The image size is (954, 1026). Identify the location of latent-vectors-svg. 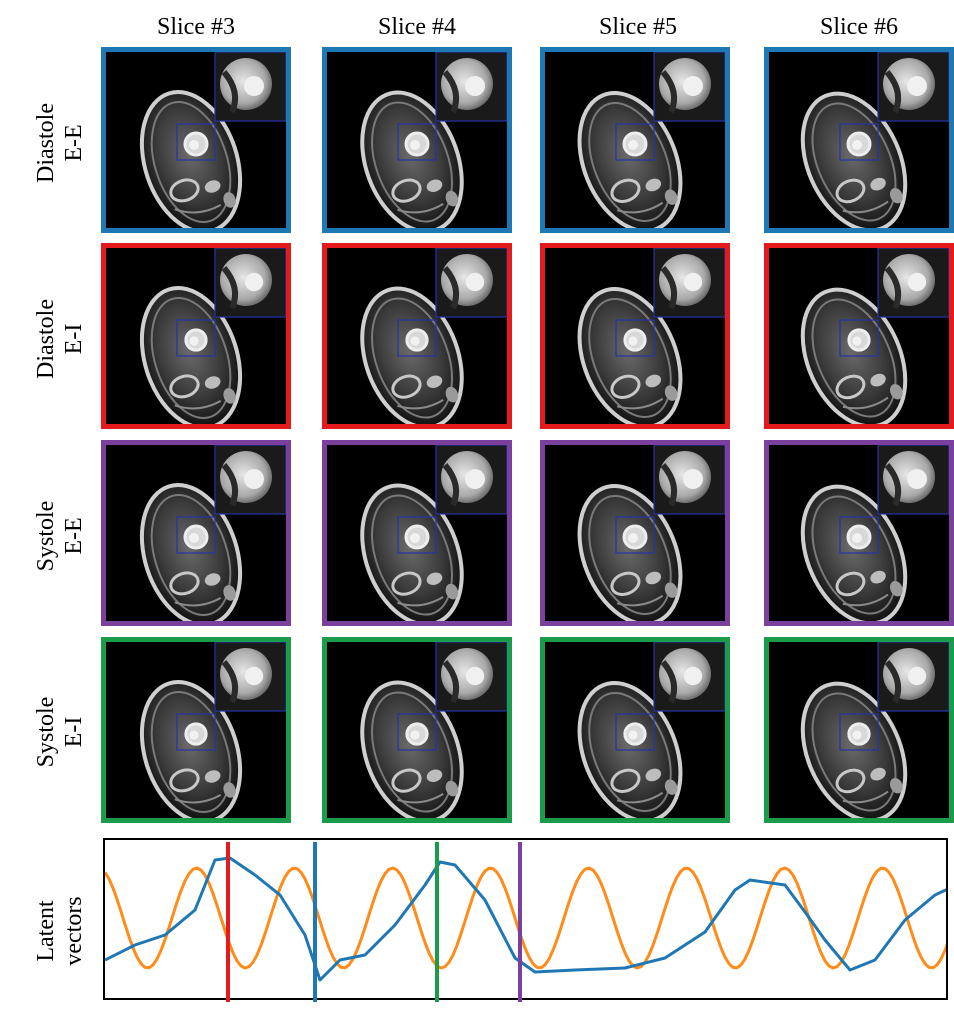
(525, 919).